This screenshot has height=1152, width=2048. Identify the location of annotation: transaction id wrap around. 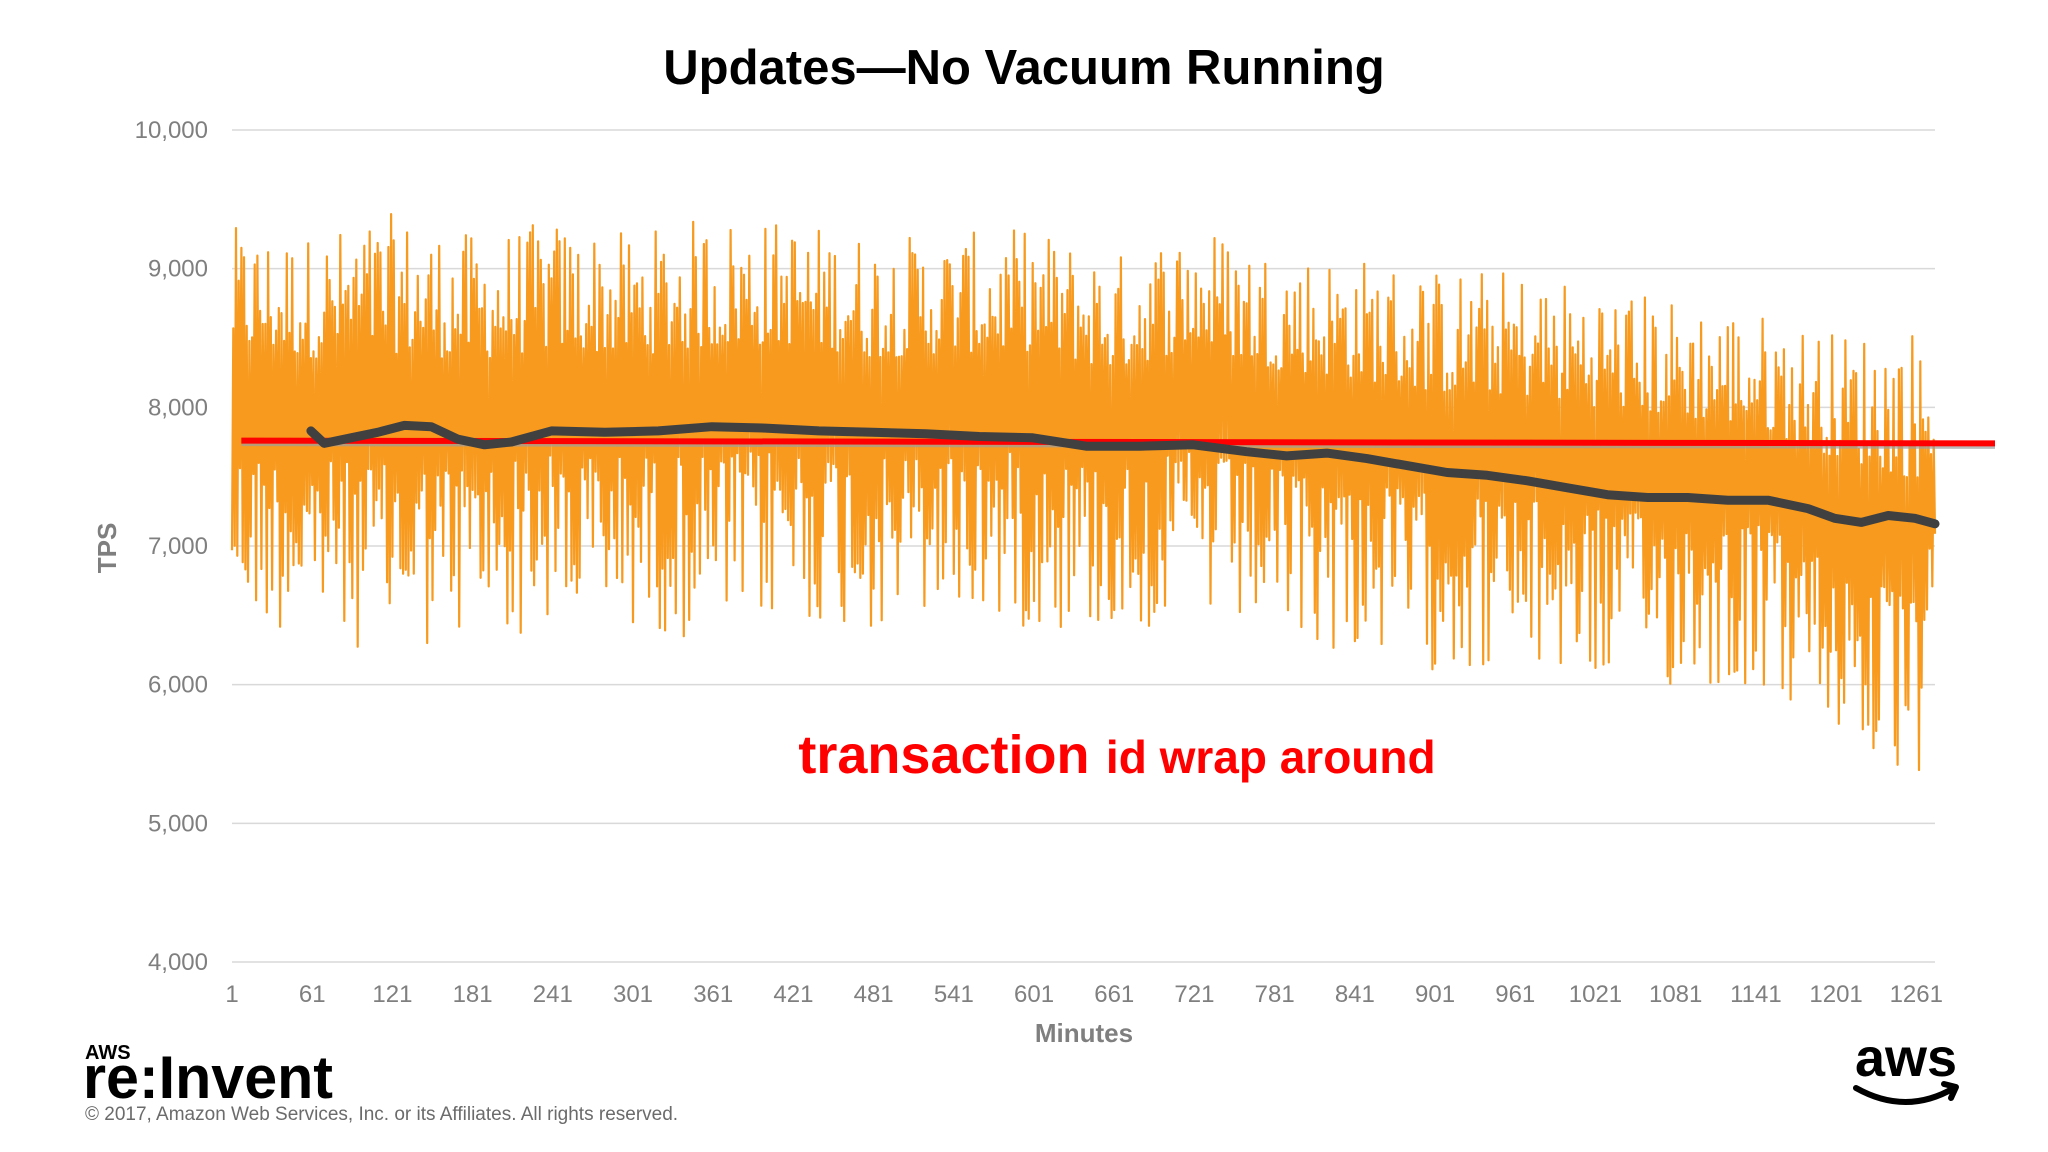
(1116, 755).